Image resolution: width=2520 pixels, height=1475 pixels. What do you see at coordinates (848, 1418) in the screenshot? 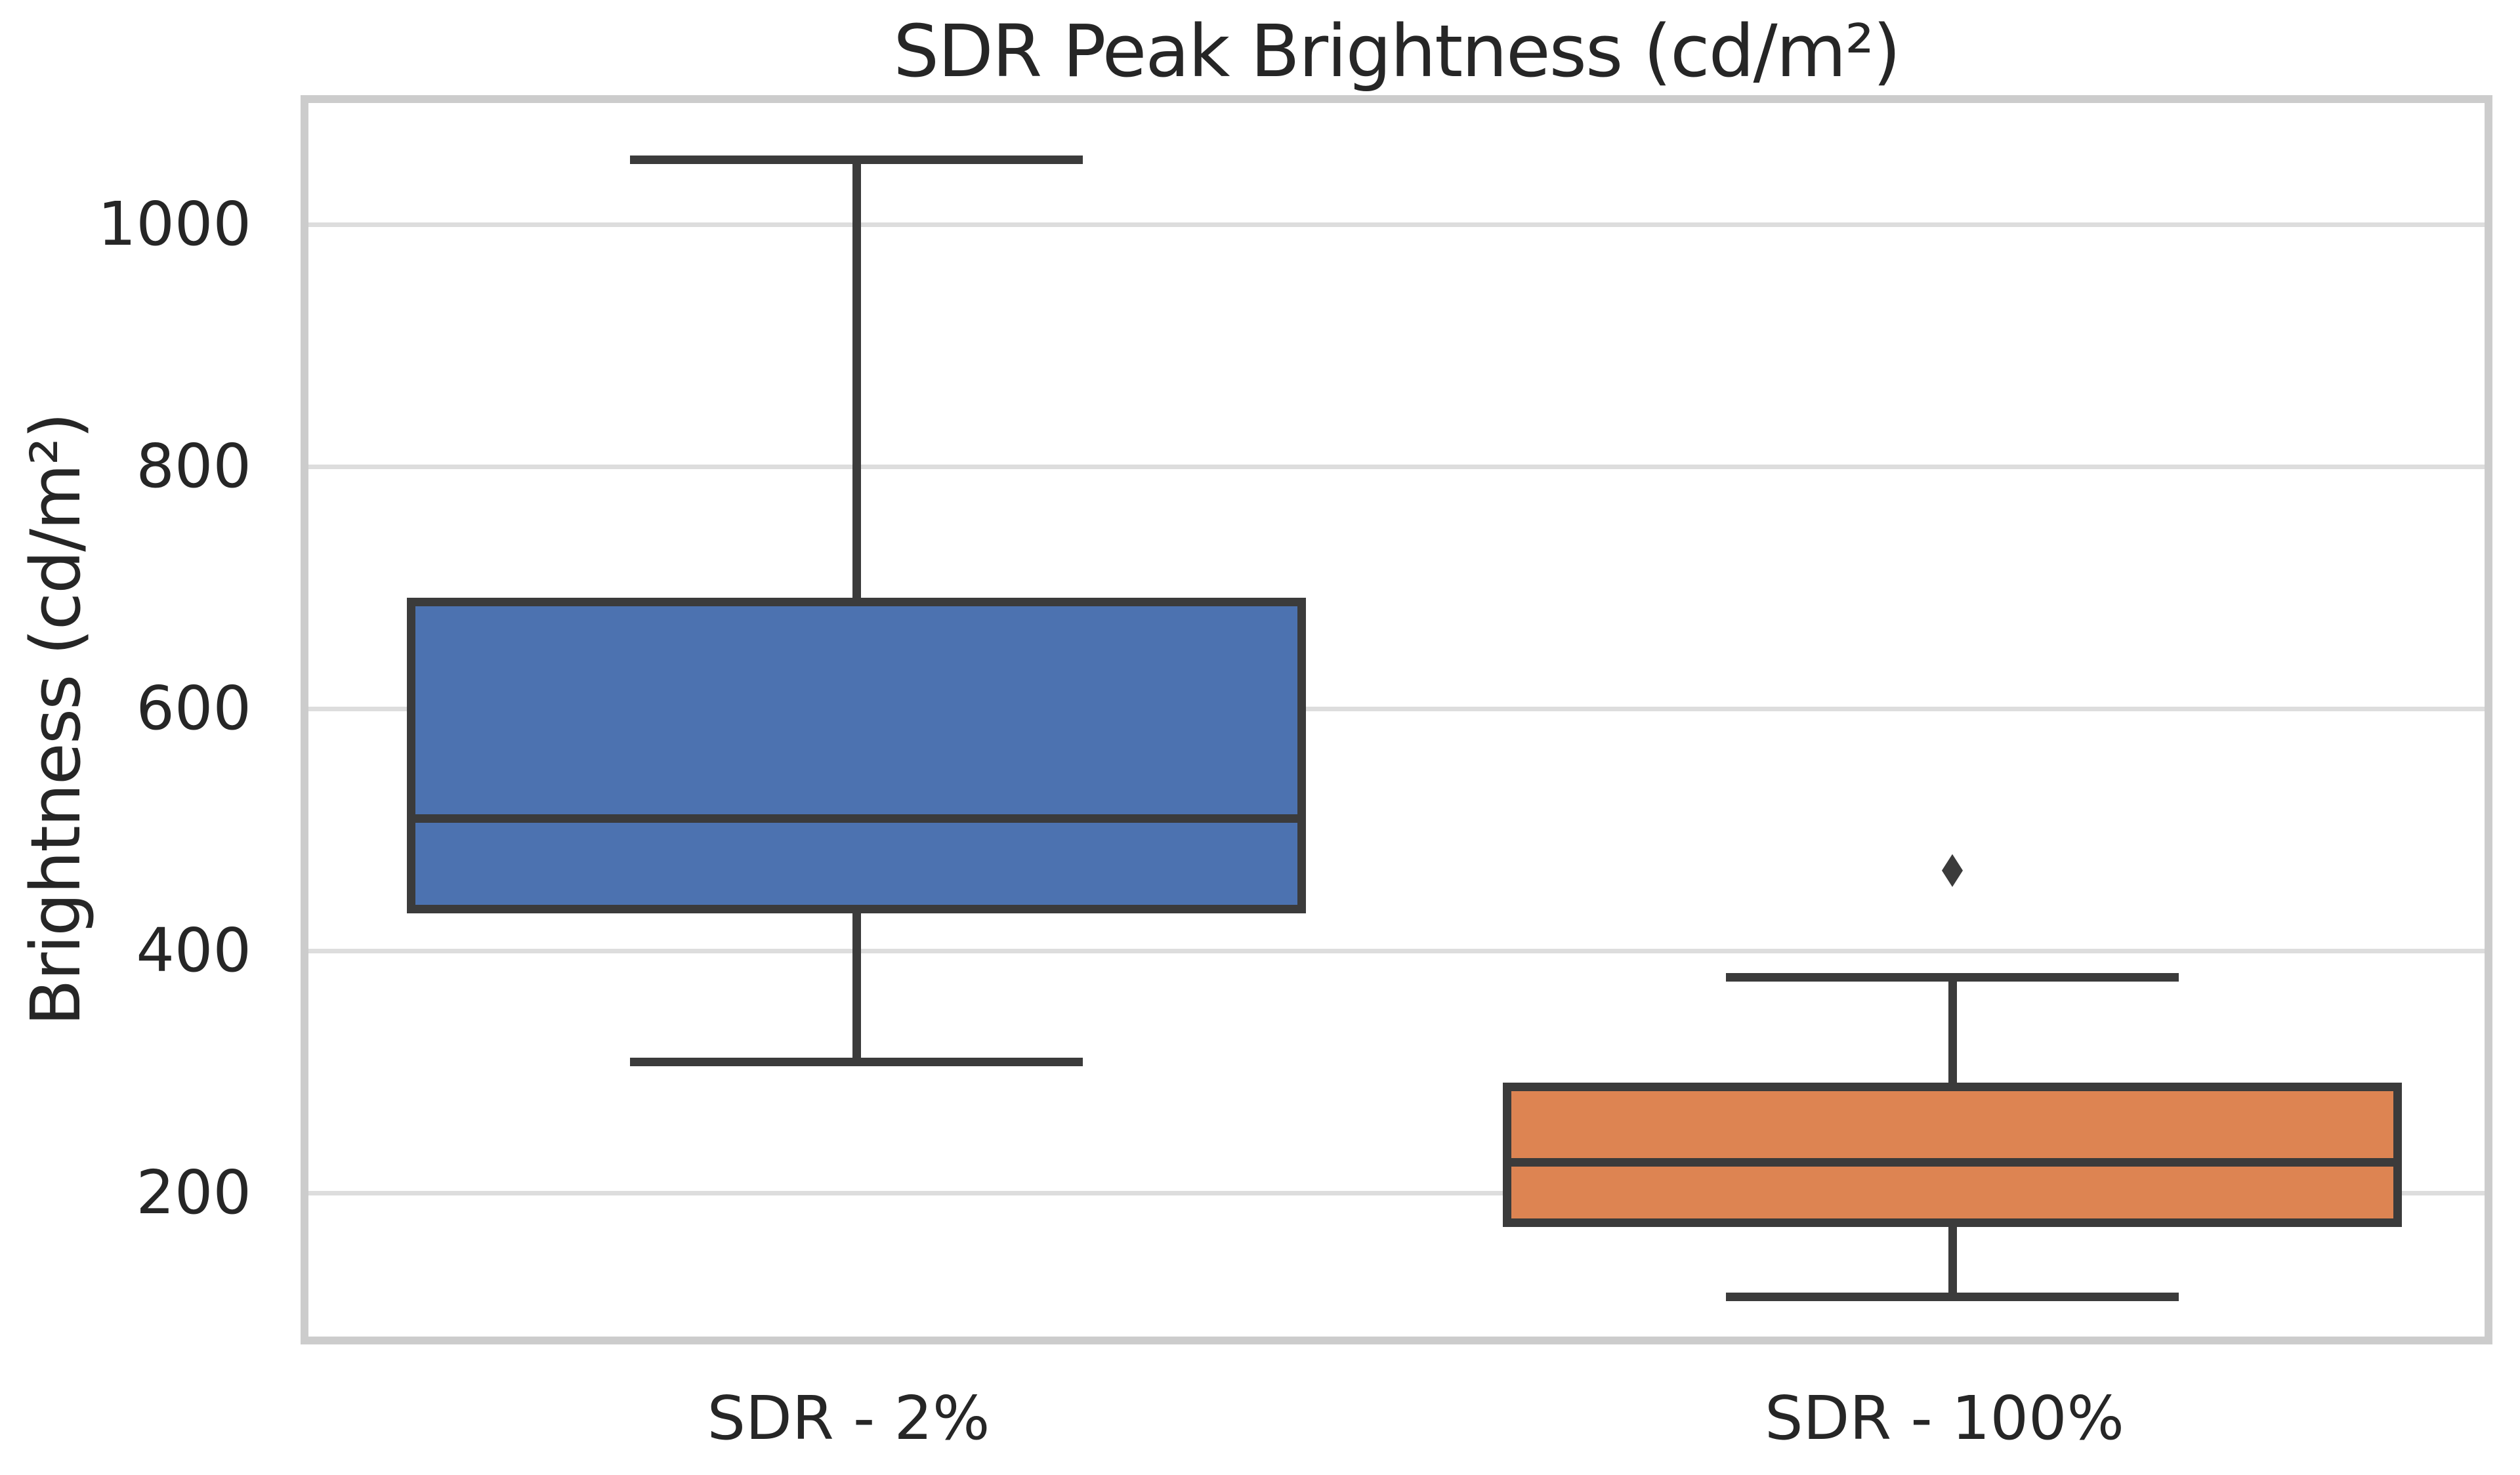
I see `x-tick-label: SDR - 2%` at bounding box center [848, 1418].